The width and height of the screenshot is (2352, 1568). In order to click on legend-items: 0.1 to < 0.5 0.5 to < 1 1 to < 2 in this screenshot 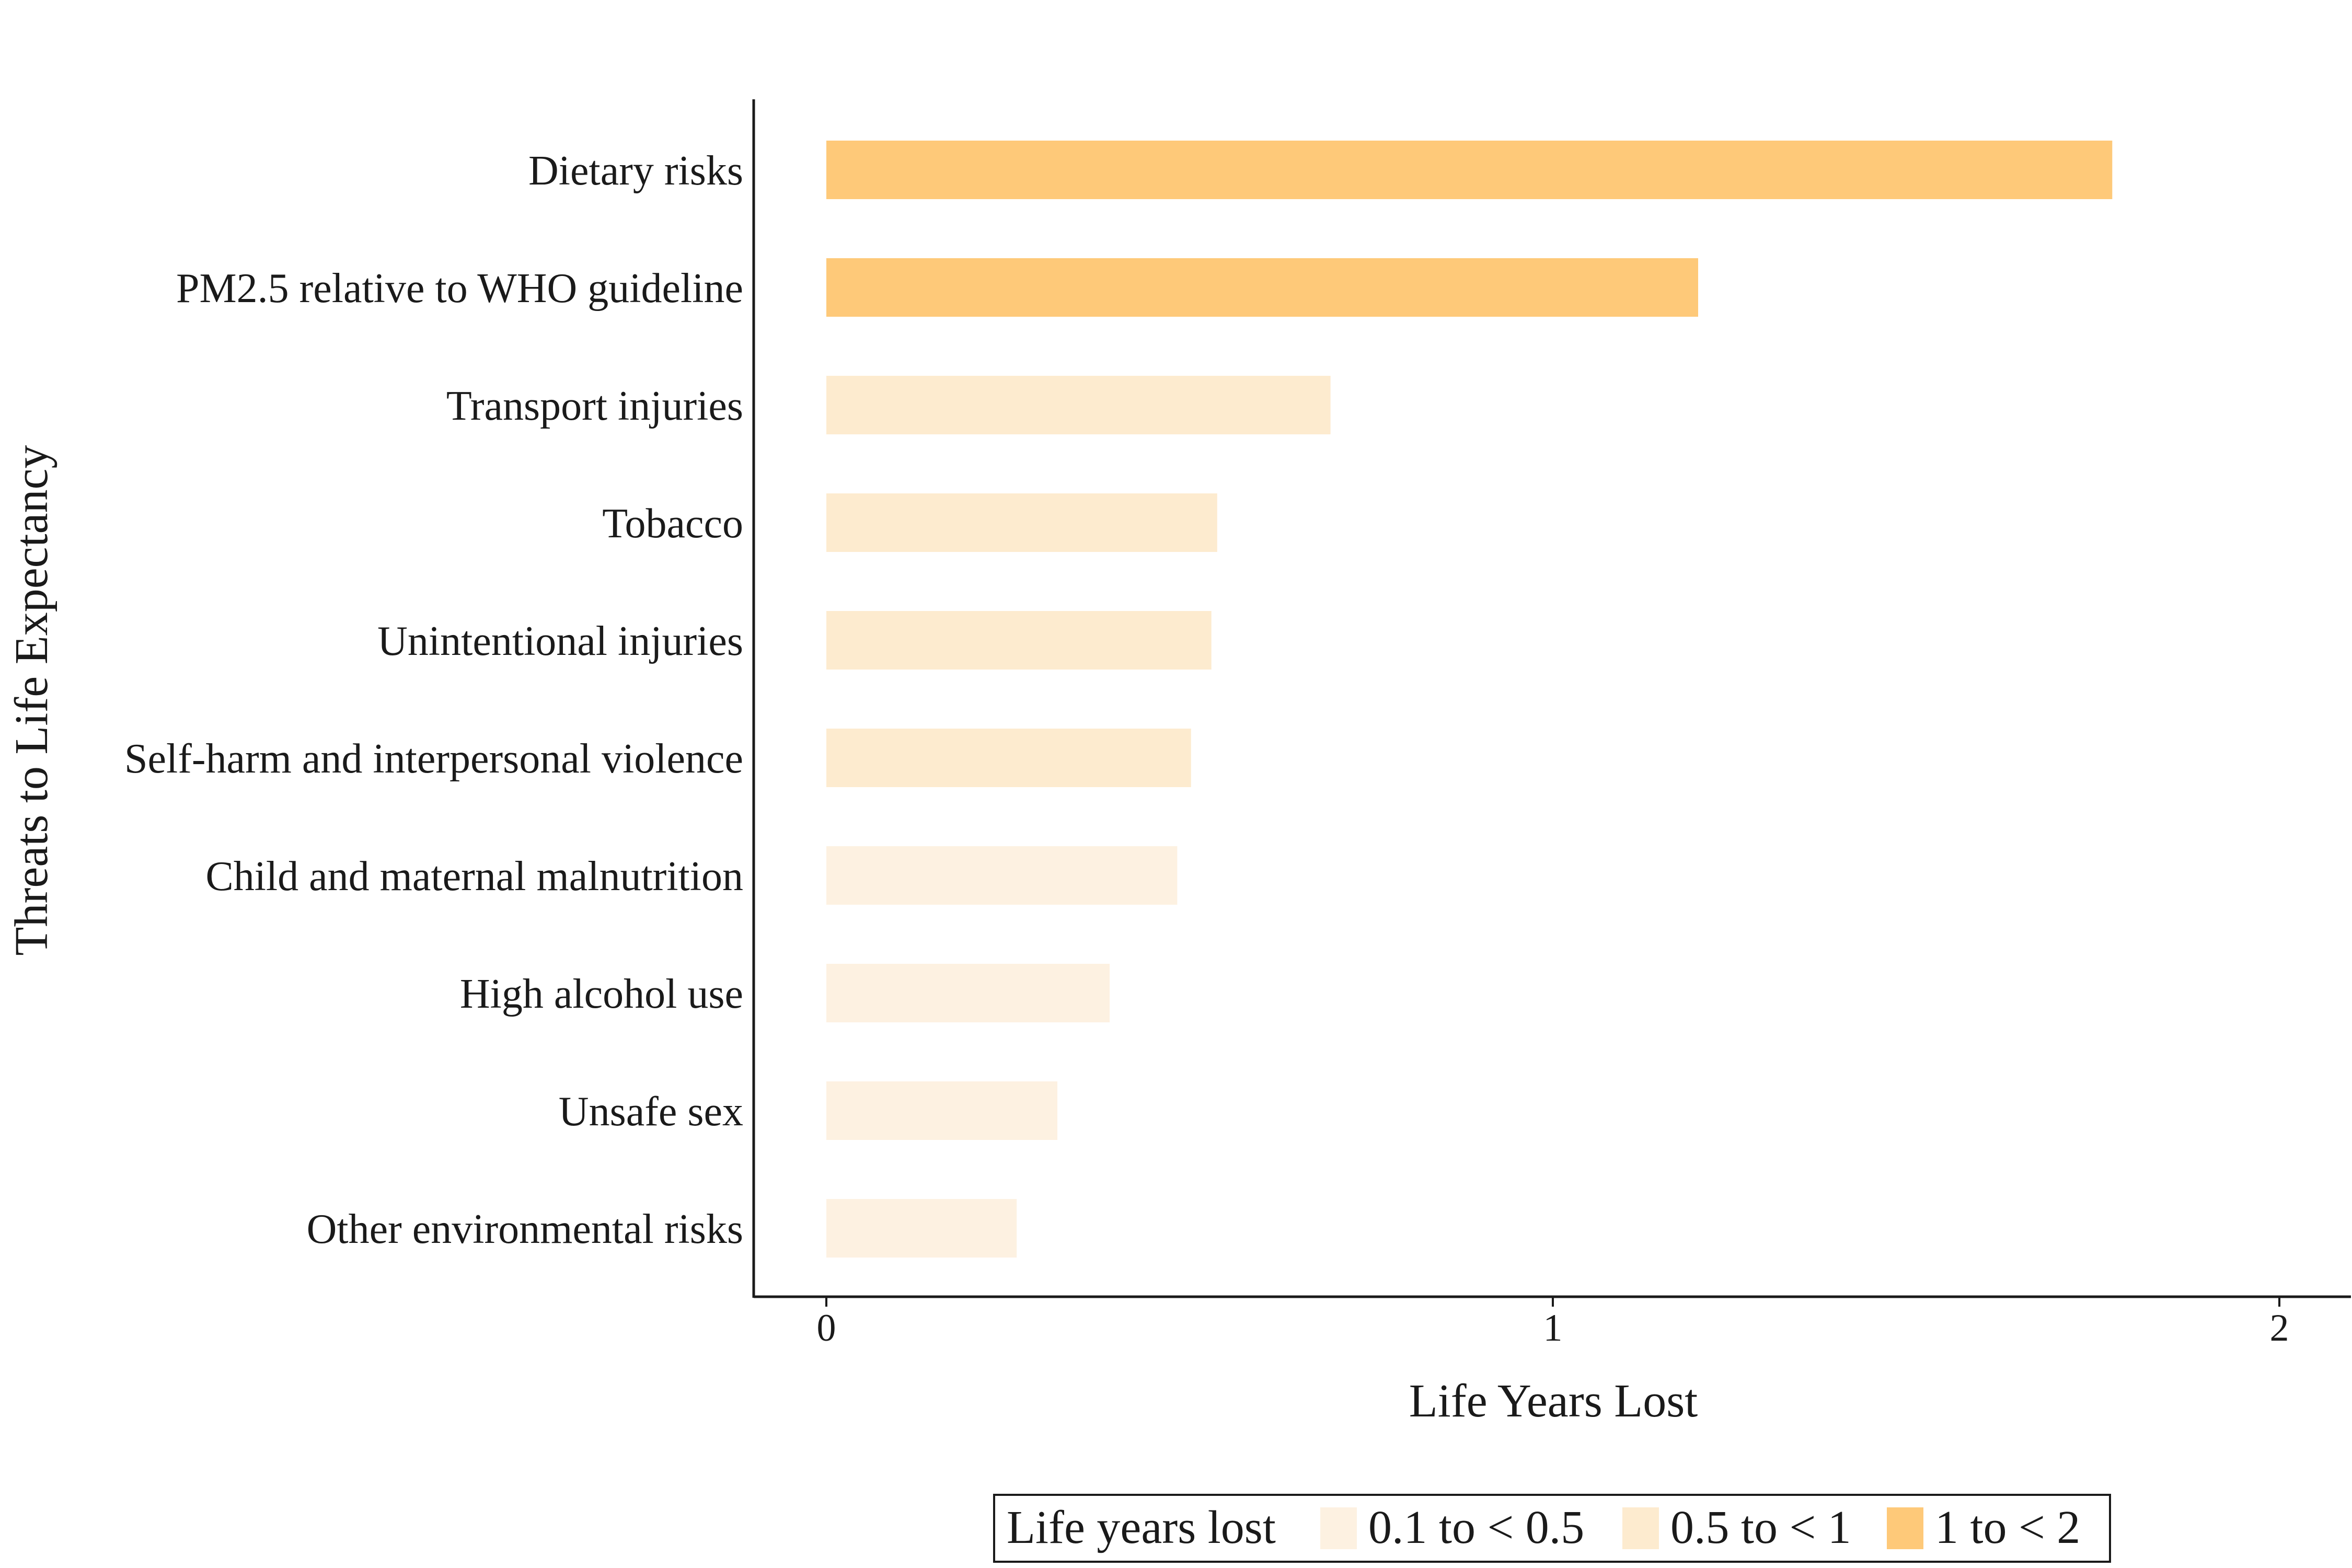, I will do `click(1700, 1527)`.